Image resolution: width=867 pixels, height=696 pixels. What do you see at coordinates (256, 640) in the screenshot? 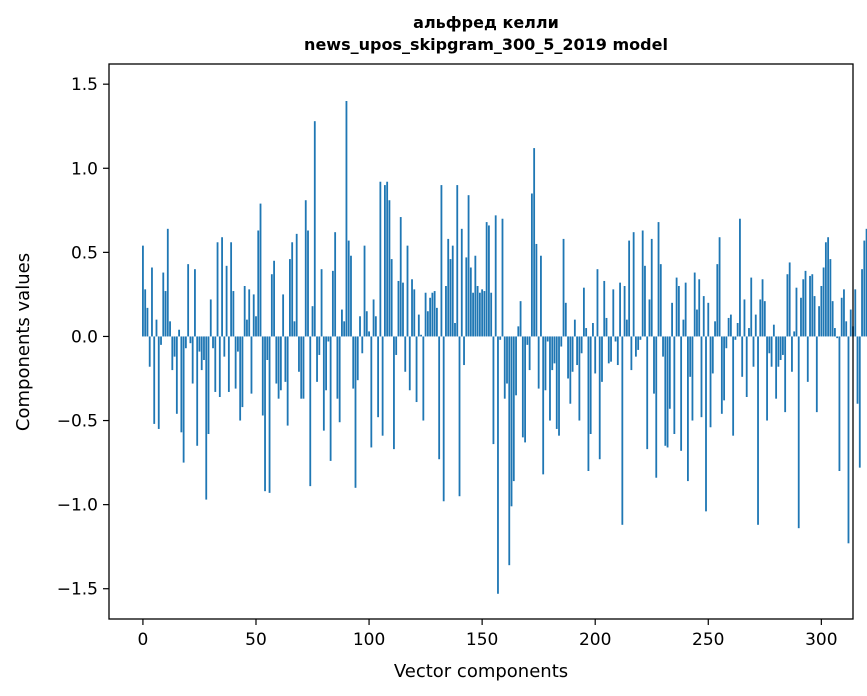
I see `x-tick-label: 50` at bounding box center [256, 640].